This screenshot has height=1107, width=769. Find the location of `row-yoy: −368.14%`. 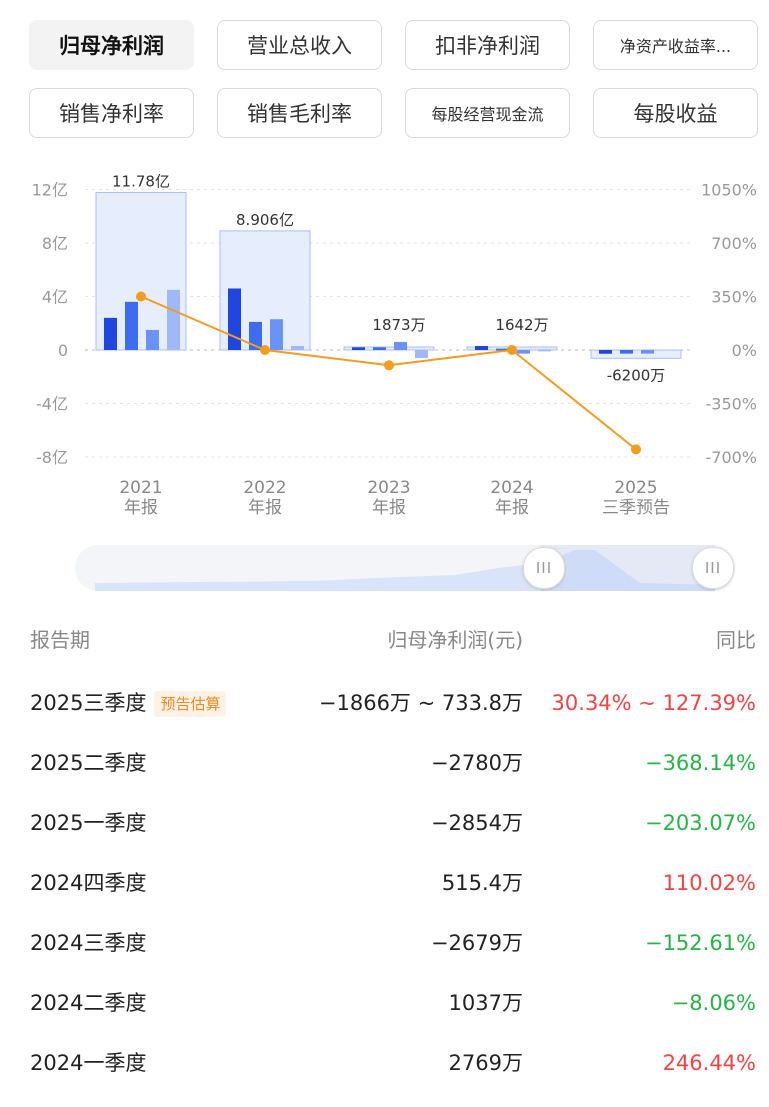

row-yoy: −368.14% is located at coordinates (700, 763).